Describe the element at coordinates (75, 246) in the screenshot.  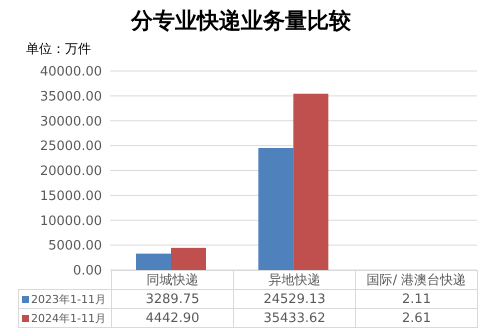
I see `y-tick-label: 5000.00` at that location.